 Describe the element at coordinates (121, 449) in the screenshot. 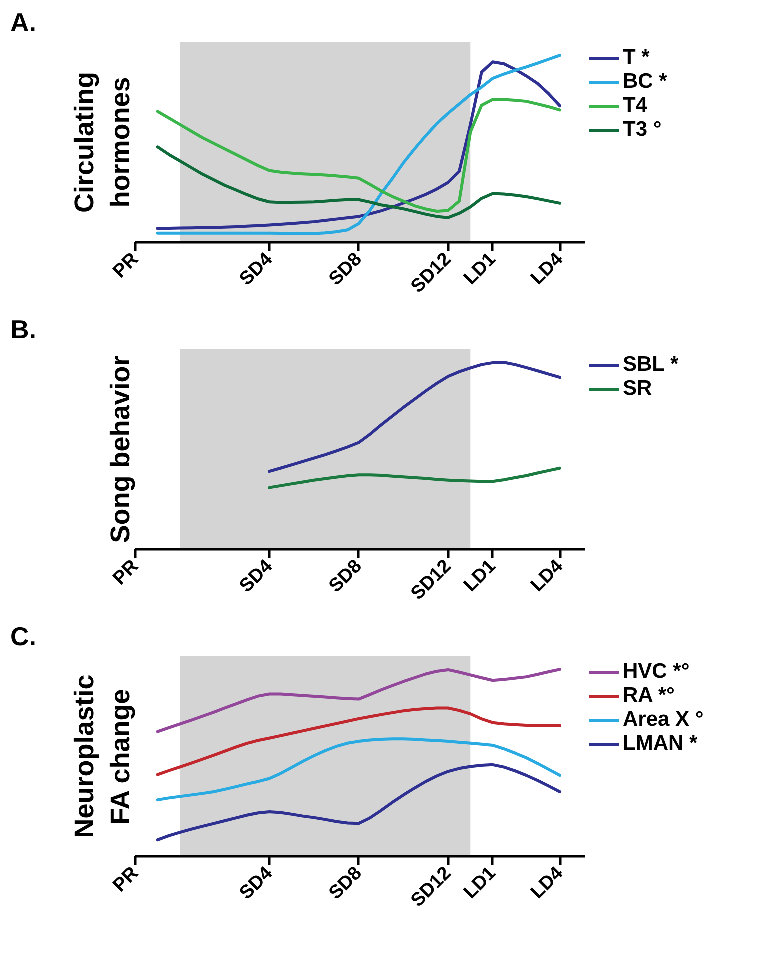

I see `y-axis-title: Song behavior` at that location.